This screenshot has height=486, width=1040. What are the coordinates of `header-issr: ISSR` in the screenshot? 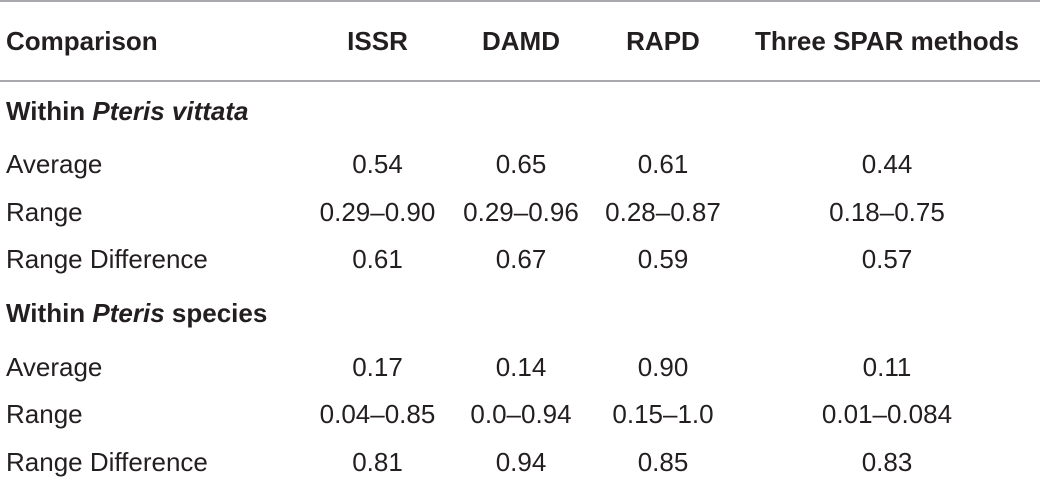 It's located at (377, 41).